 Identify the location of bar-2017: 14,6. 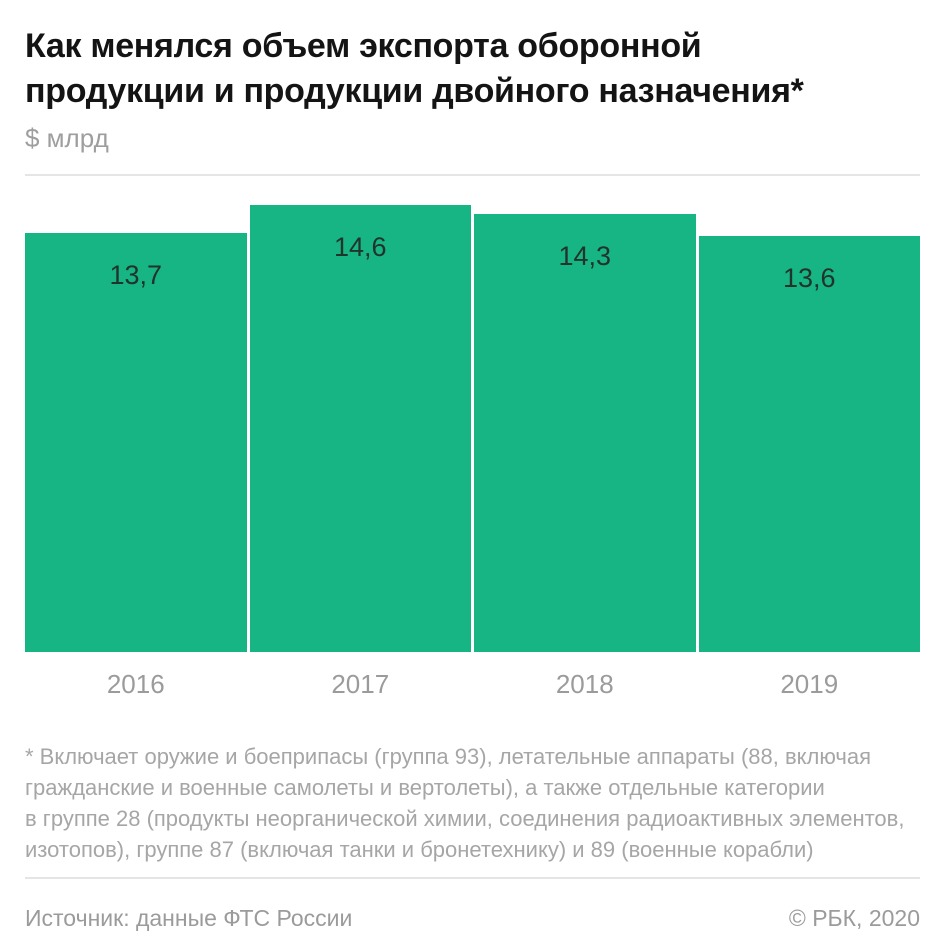
(360, 428).